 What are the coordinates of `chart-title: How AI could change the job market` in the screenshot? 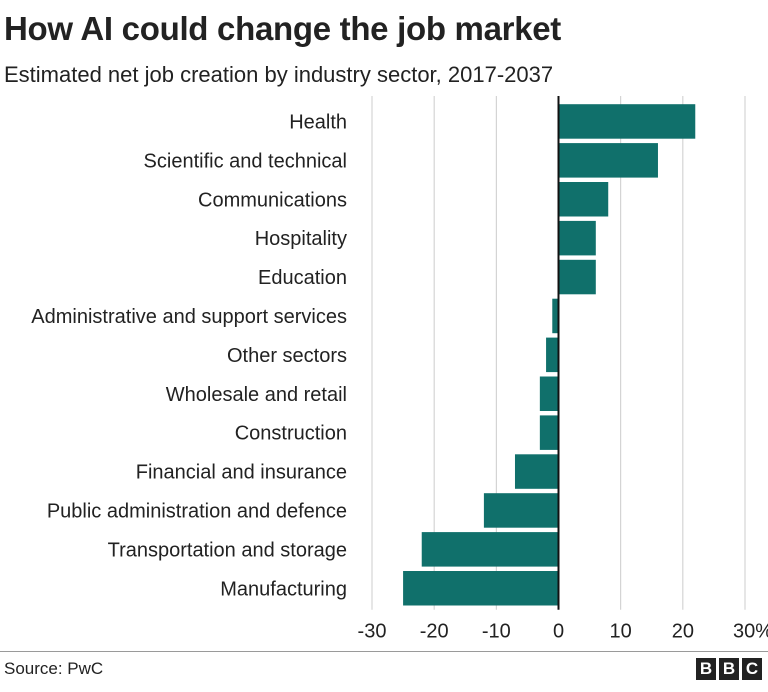 It's located at (282, 28).